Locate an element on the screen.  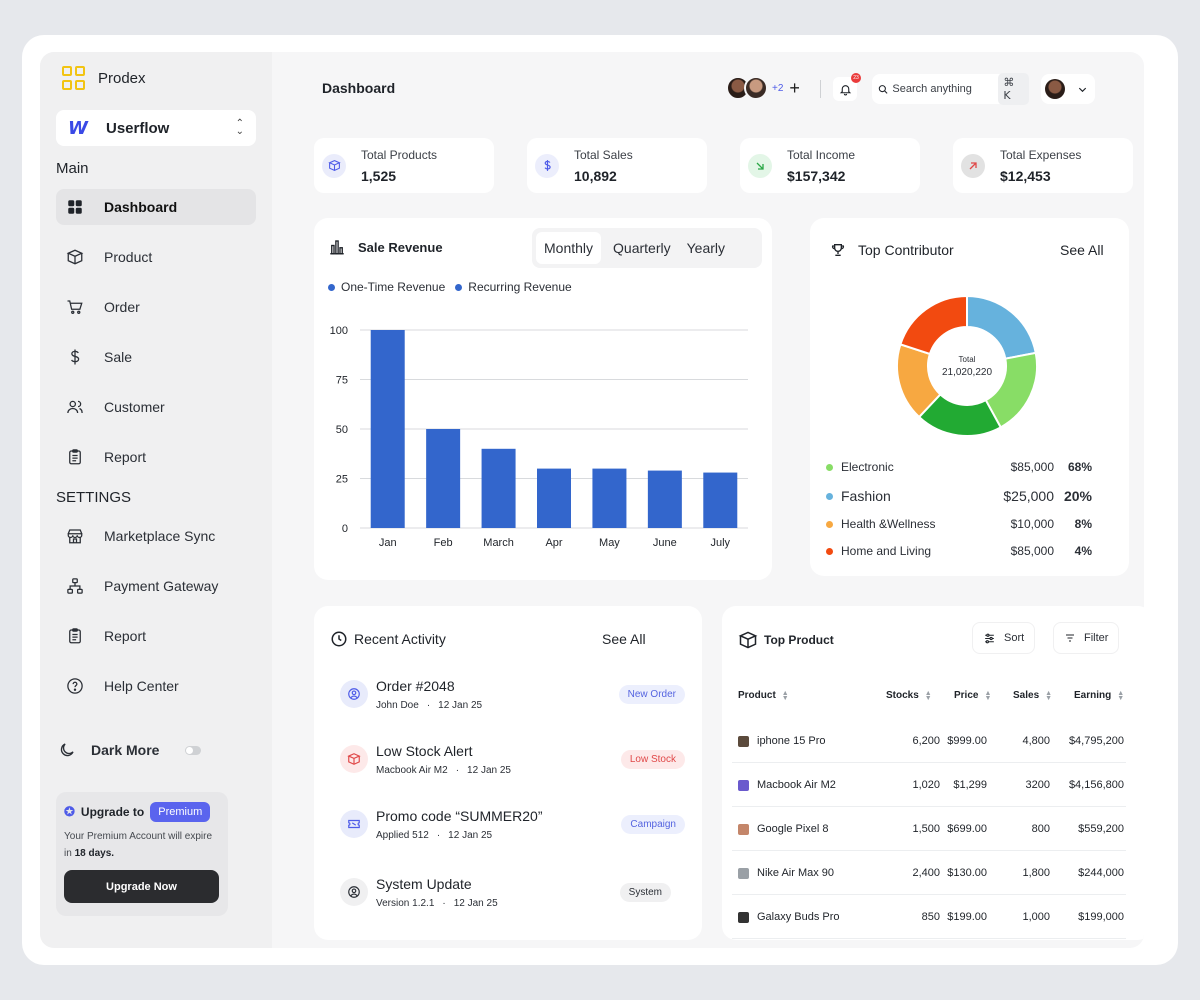
column-header-stocks: Stocks ▲ ▼ is located at coordinates (909, 695).